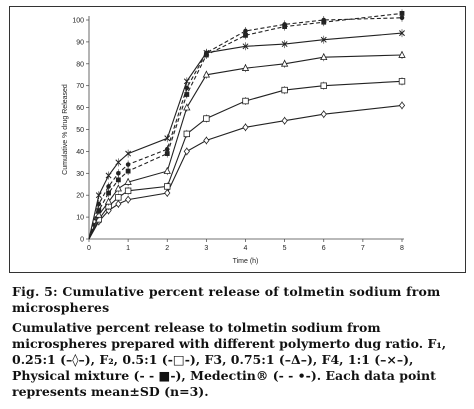 The height and width of the screenshot is (409, 474). Describe the element at coordinates (363, 248) in the screenshot. I see `x-tick-label: 7` at that location.